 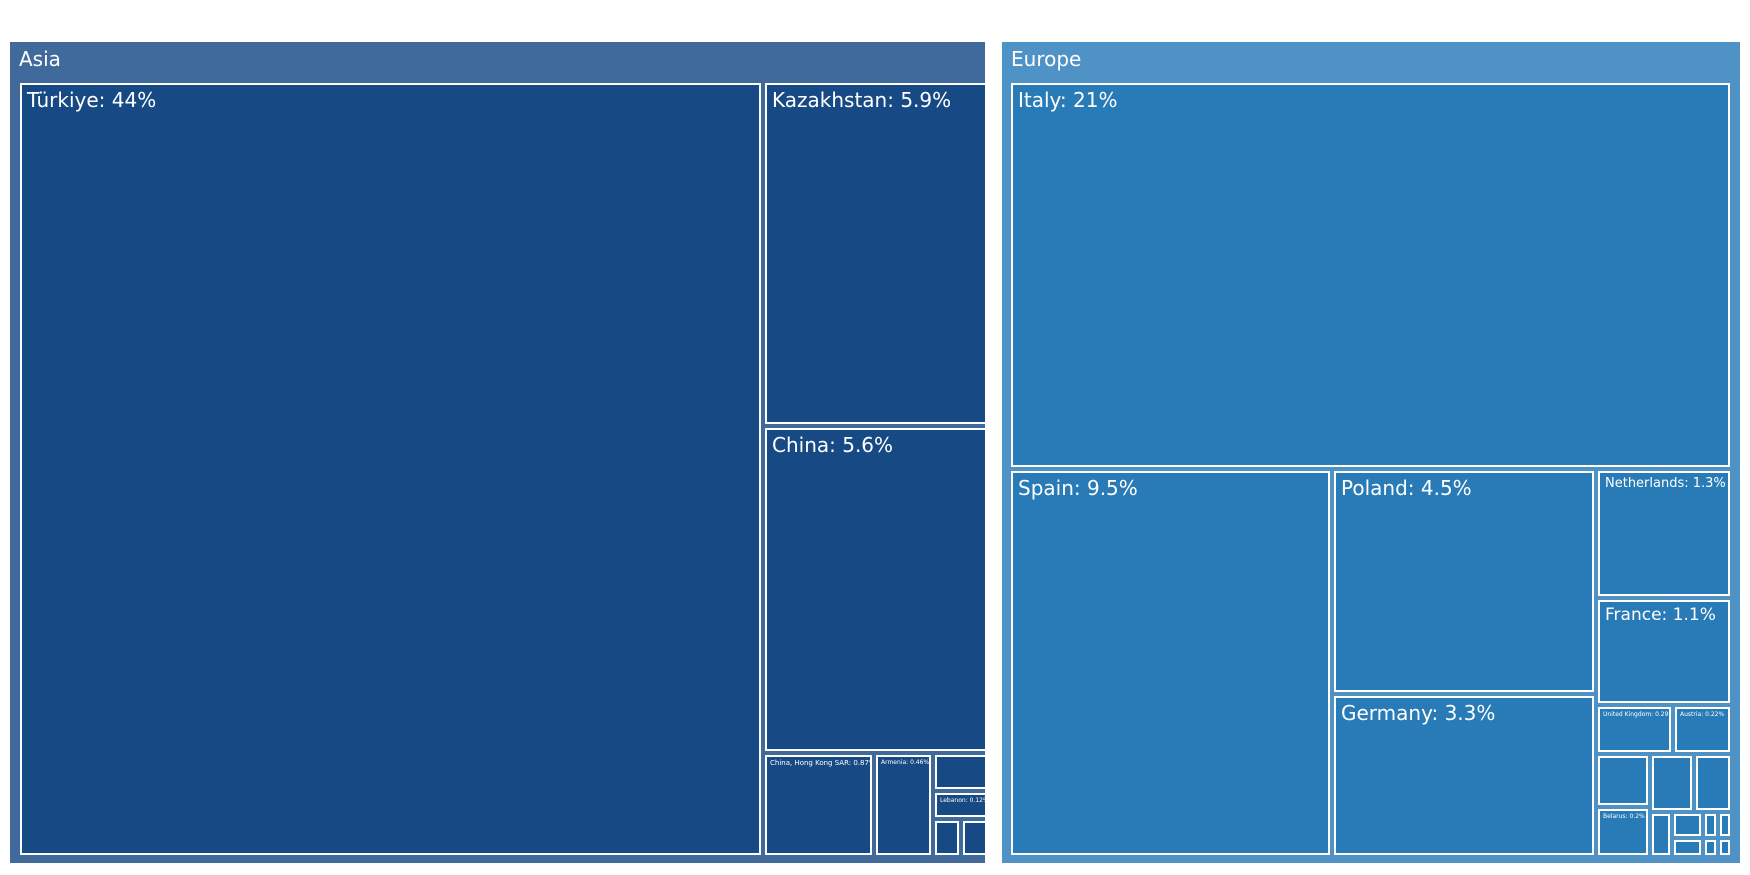 What do you see at coordinates (1702, 729) in the screenshot?
I see `cell-austria: Austria: 0.22%` at bounding box center [1702, 729].